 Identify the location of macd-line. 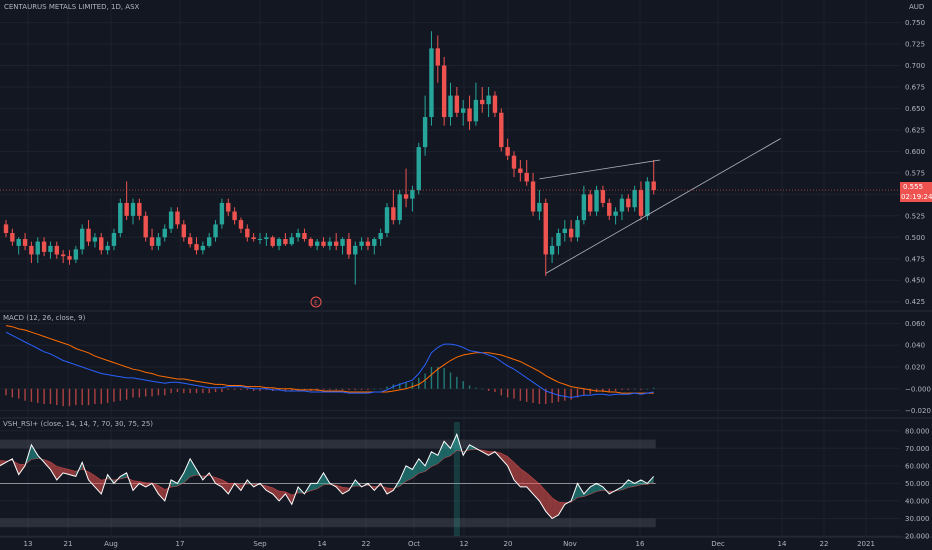
(329, 365).